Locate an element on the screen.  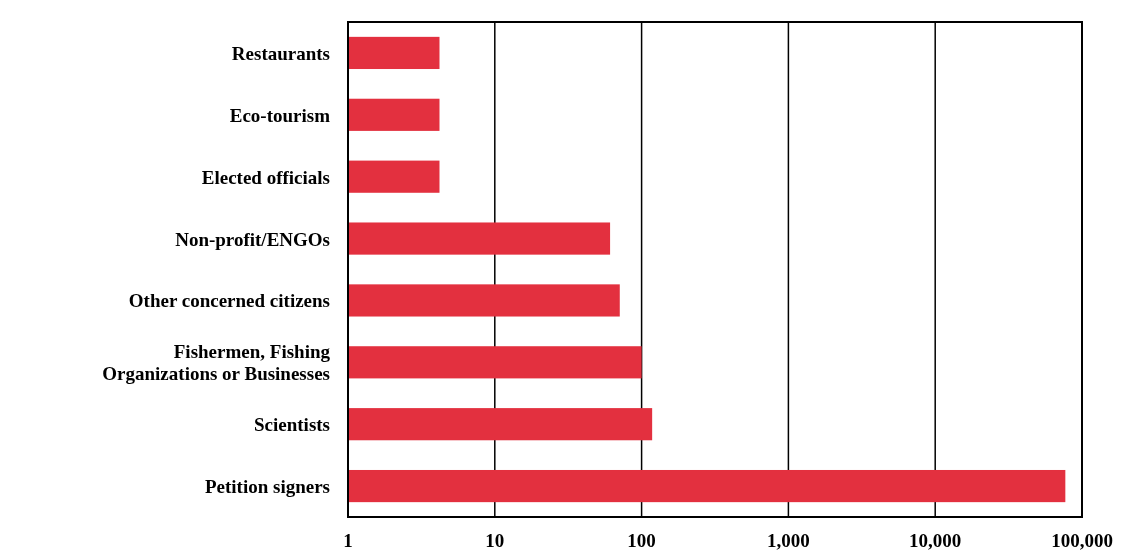
y-tick-label: Scientists is located at coordinates (292, 424).